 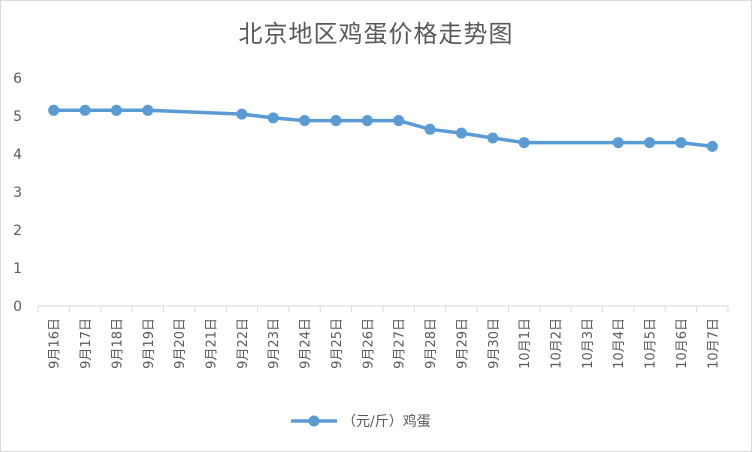 What do you see at coordinates (400, 343) in the screenshot?
I see `x-tick-label: 9月27日` at bounding box center [400, 343].